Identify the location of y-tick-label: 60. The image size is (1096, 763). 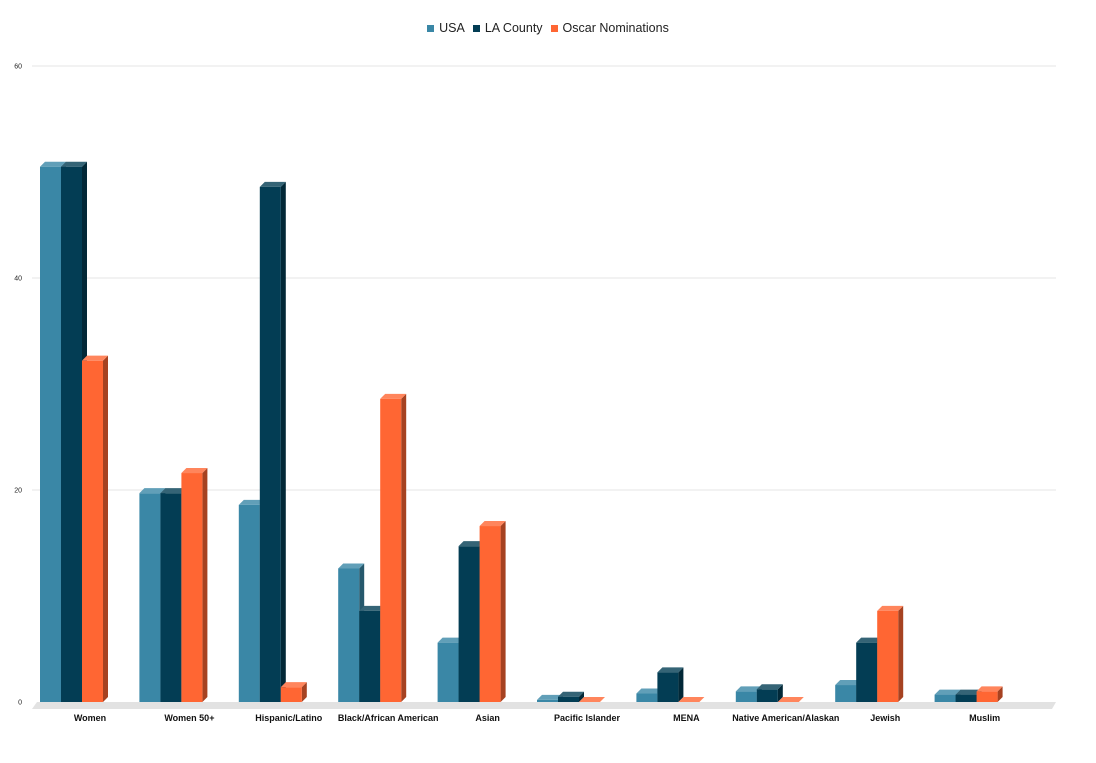
(18, 67).